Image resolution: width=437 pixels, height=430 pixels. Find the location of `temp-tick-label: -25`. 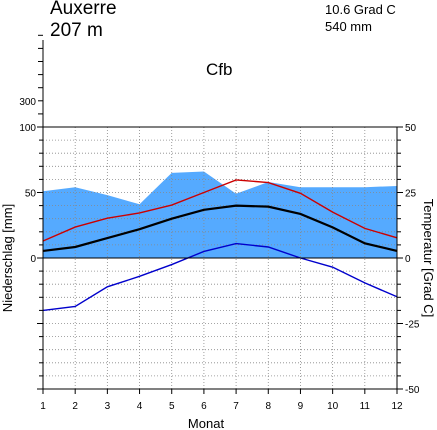

temp-tick-label: -25 is located at coordinates (412, 325).